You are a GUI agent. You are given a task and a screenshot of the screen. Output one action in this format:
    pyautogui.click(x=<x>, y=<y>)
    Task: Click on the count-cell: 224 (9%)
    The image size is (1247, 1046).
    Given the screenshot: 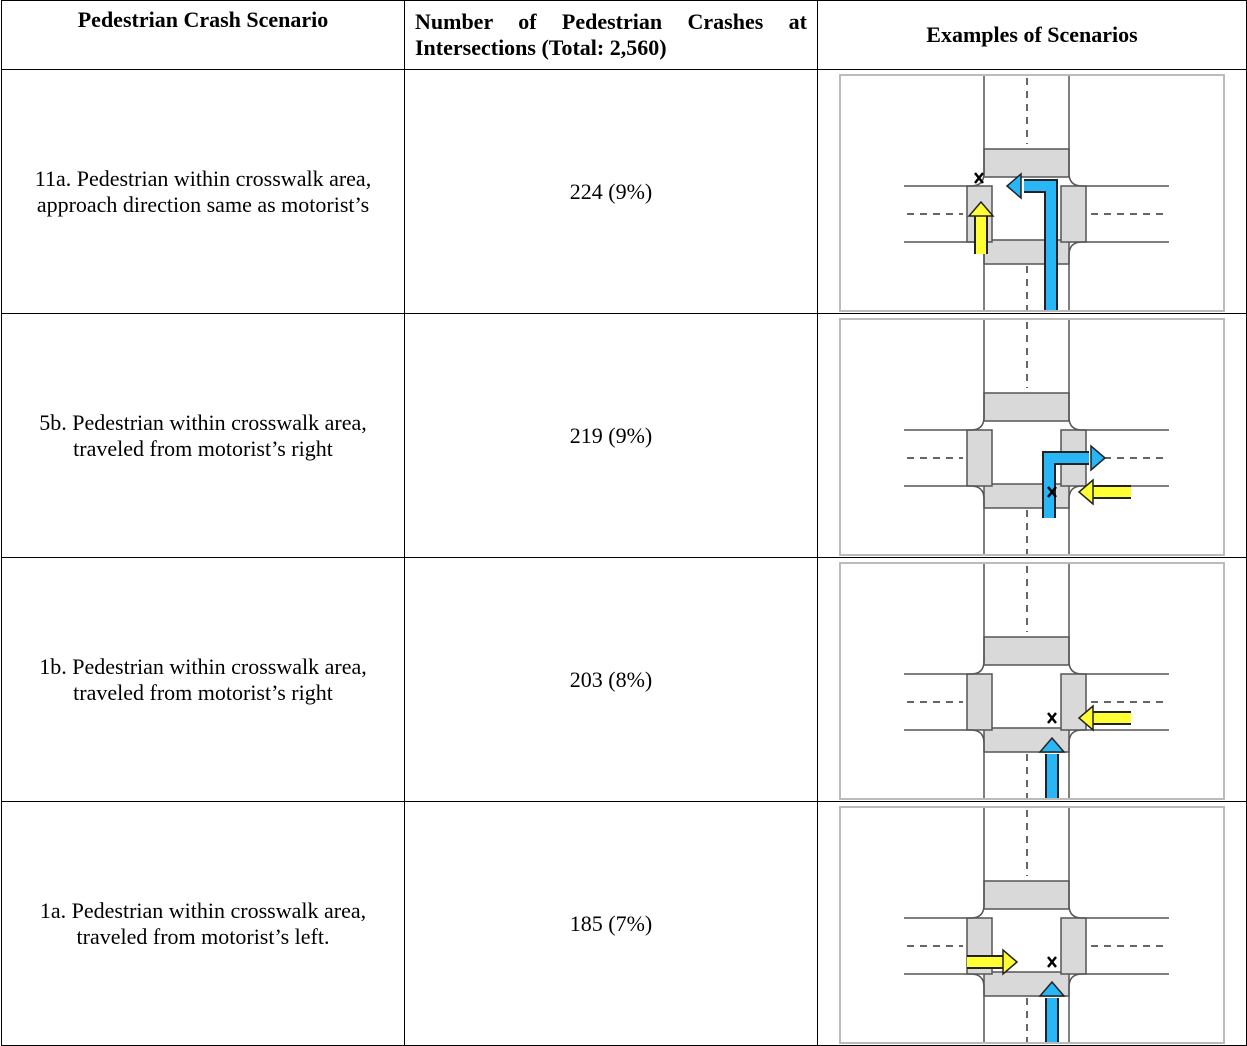 What is the action you would take?
    pyautogui.click(x=611, y=191)
    